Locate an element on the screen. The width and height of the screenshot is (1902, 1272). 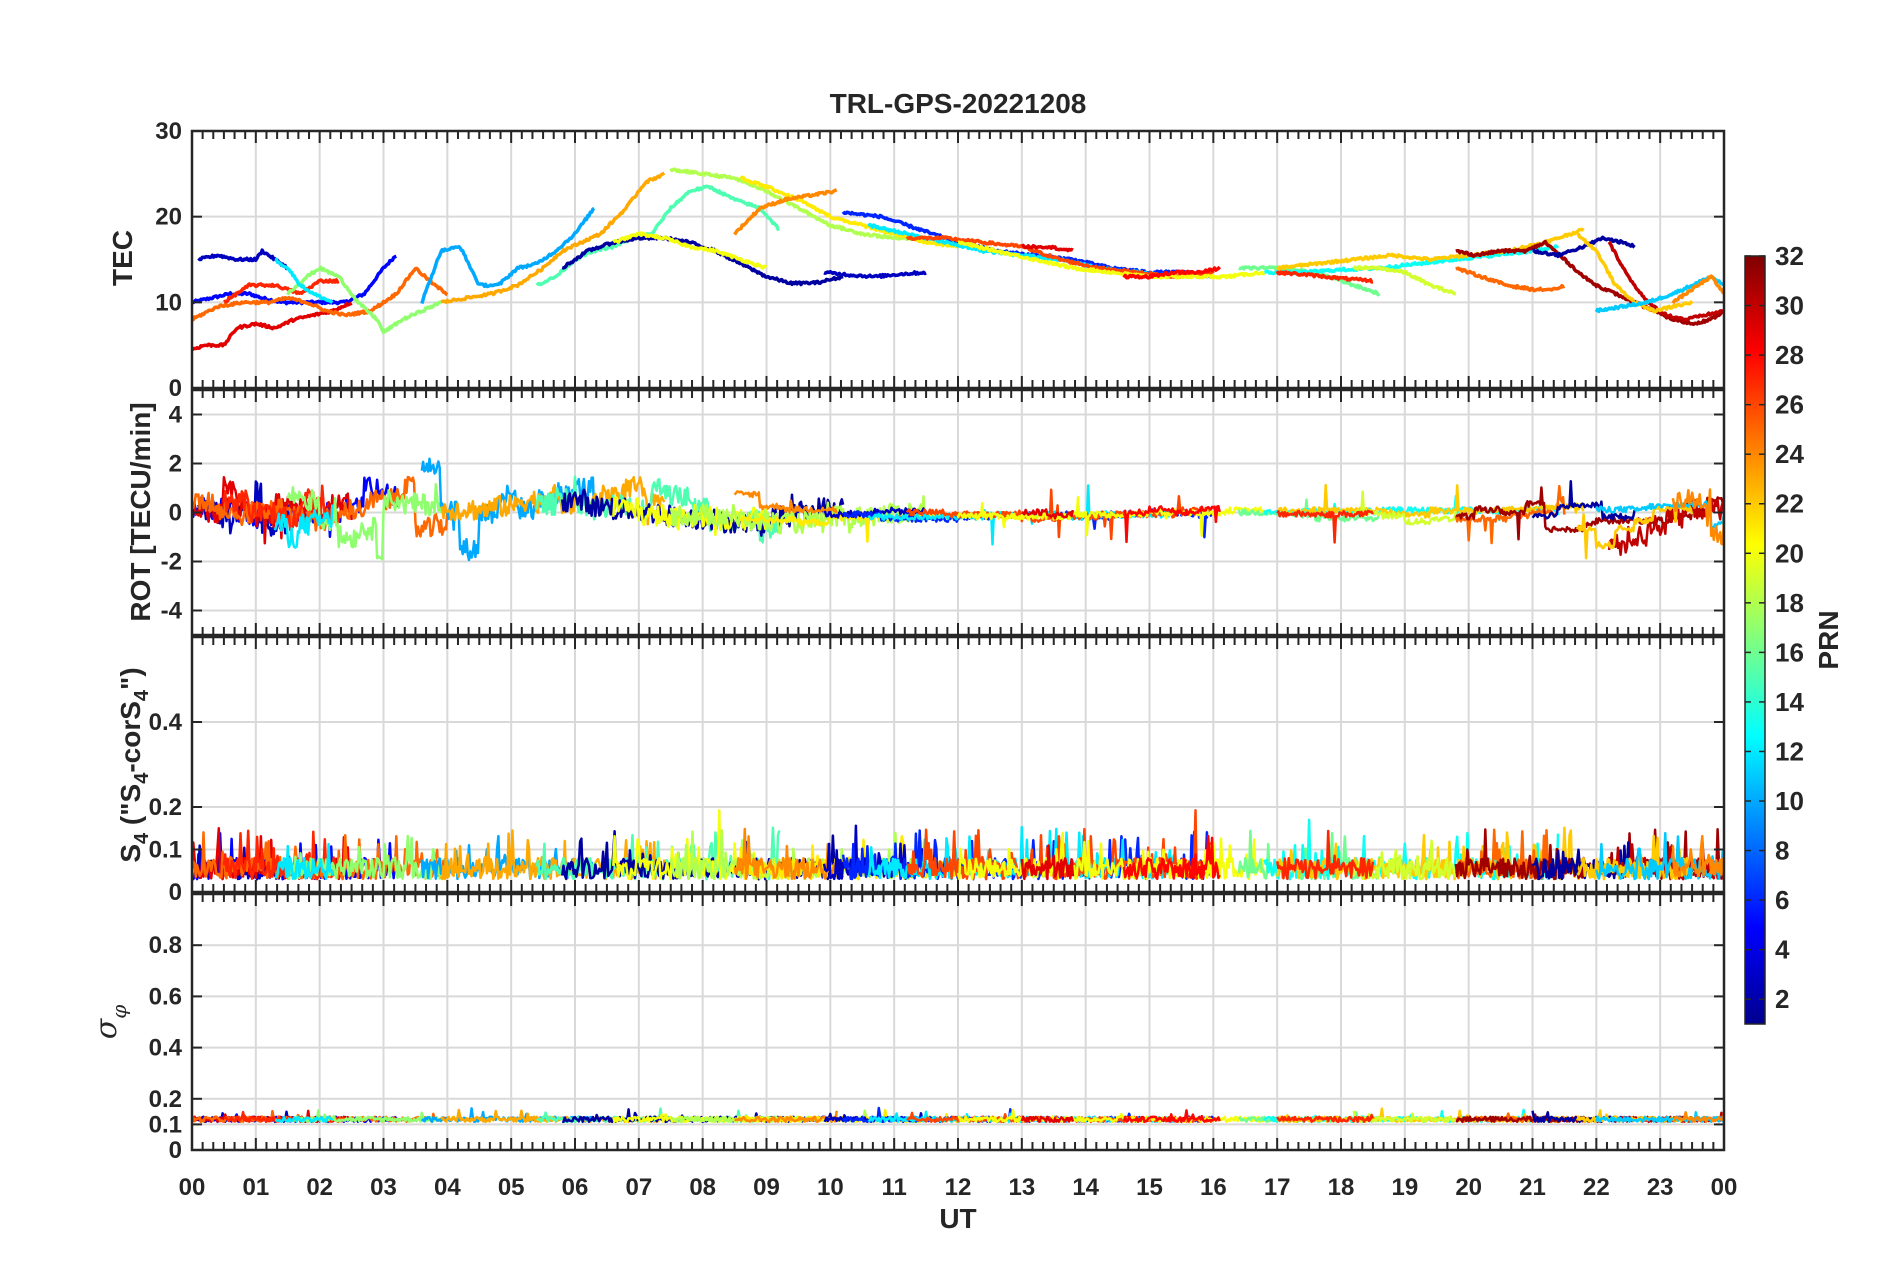
colorbar-tick-label: 24 is located at coordinates (1789, 454).